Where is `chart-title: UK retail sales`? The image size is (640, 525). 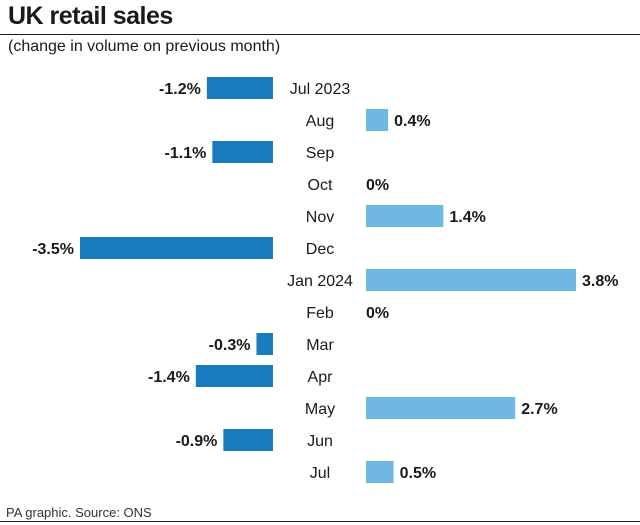
chart-title: UK retail sales is located at coordinates (90, 16).